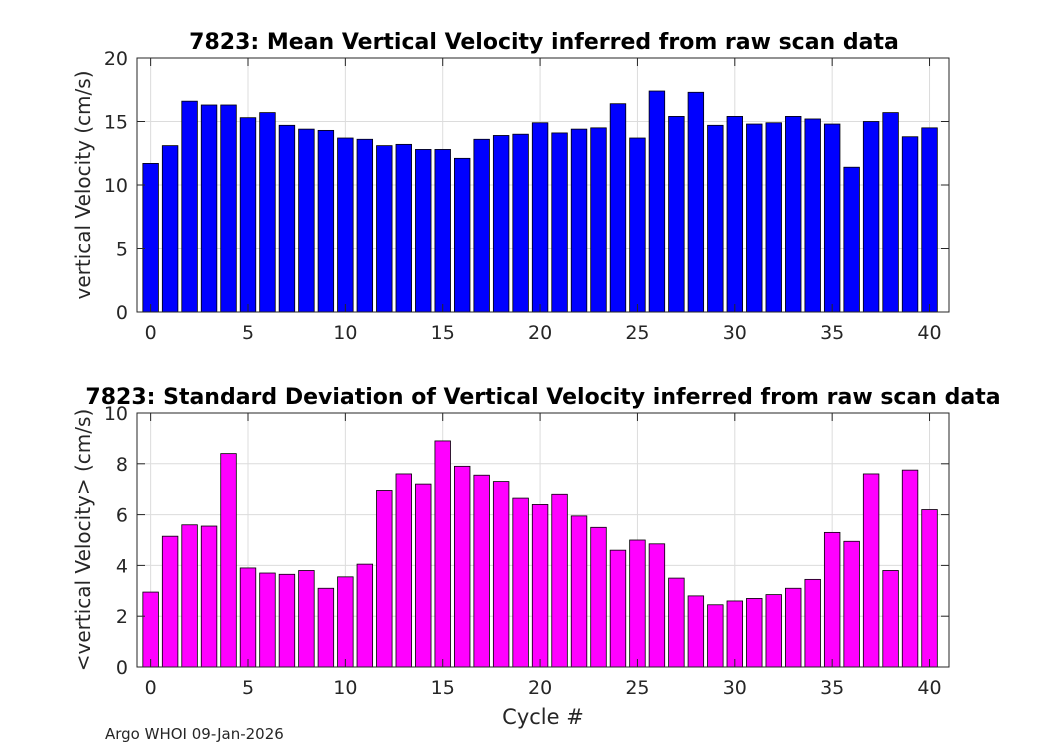 The height and width of the screenshot is (750, 1050). What do you see at coordinates (543, 717) in the screenshot?
I see `x-axis-label: Cycle #` at bounding box center [543, 717].